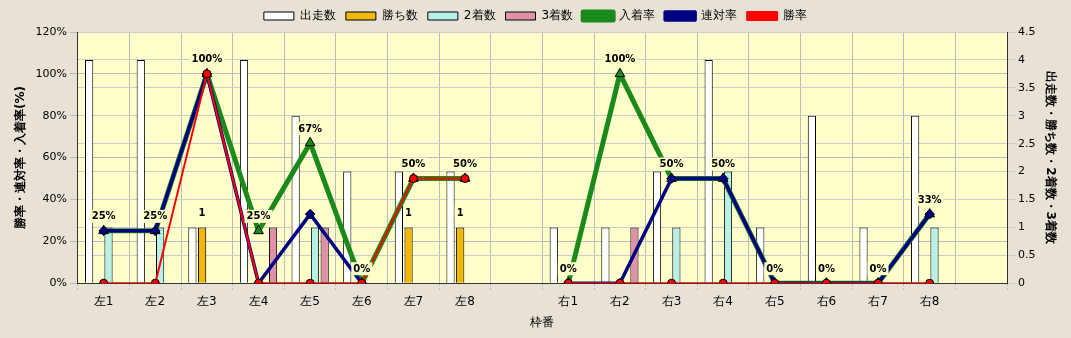 Image resolution: width=1071 pixels, height=338 pixels. I want to click on y2-tick-label: 1, so click(1022, 227).